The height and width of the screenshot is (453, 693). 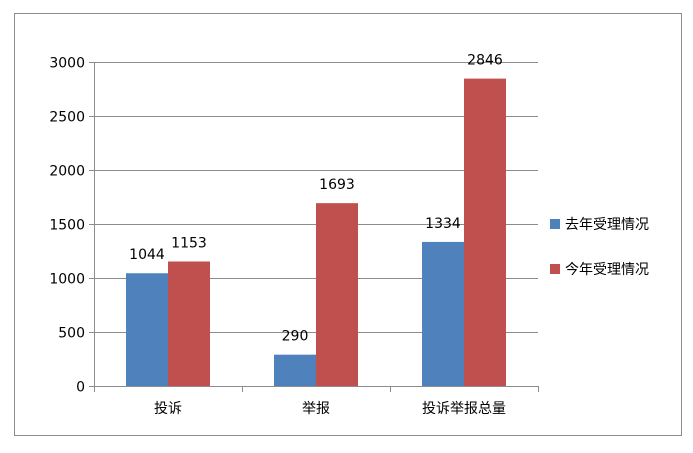 I want to click on x-tick-label: 投诉, so click(x=168, y=409).